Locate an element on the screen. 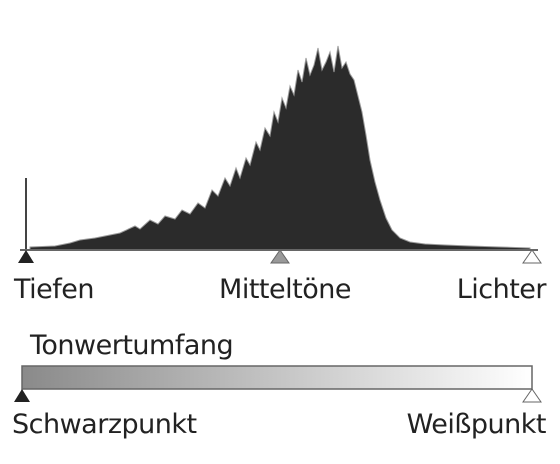 This screenshot has width=560, height=464. black-point-slider is located at coordinates (22, 395).